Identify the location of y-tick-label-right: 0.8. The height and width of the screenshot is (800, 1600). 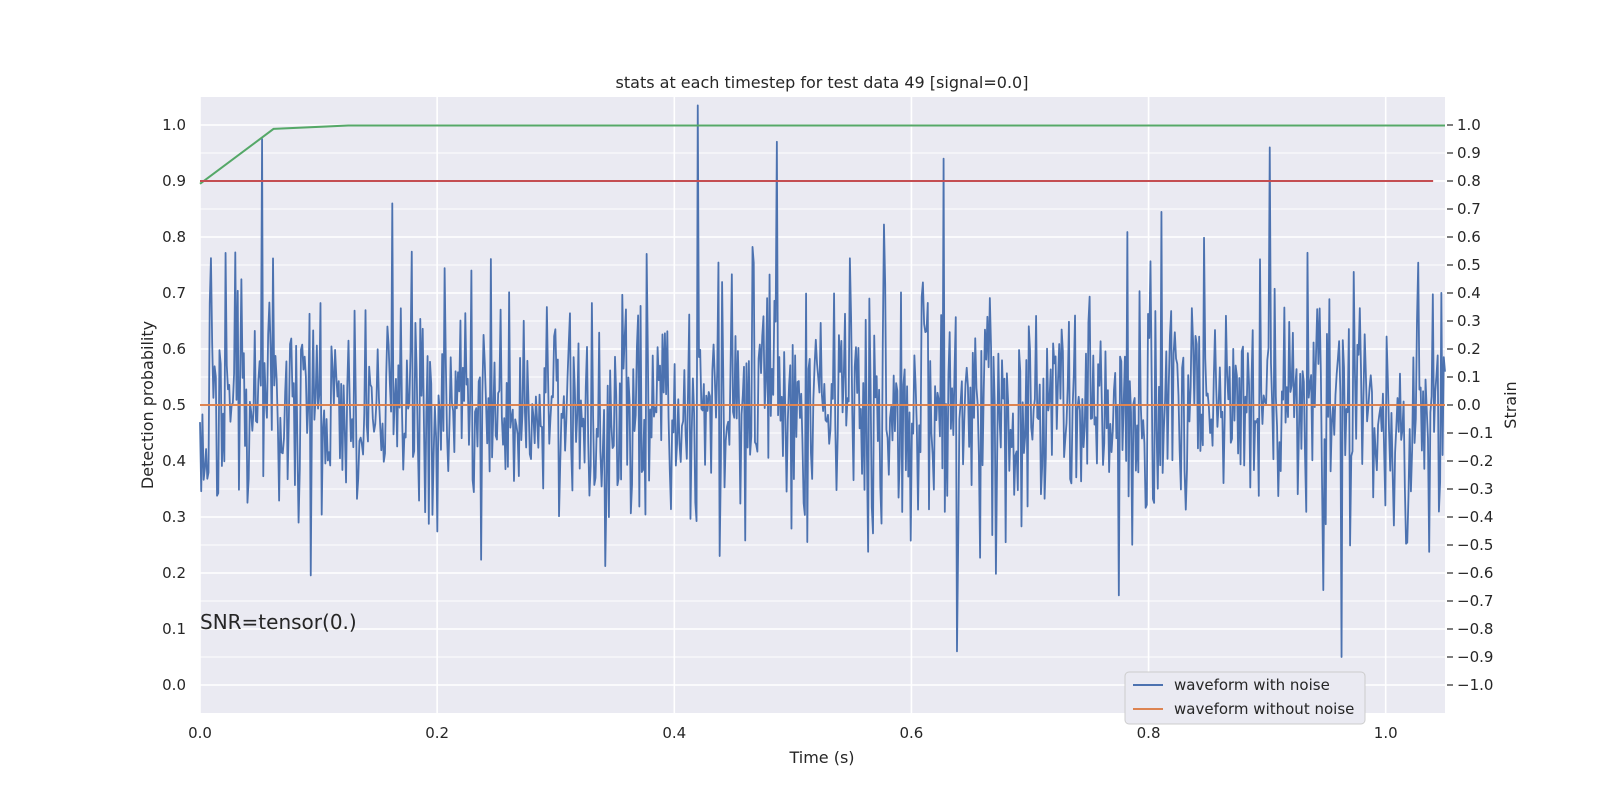
(1469, 181).